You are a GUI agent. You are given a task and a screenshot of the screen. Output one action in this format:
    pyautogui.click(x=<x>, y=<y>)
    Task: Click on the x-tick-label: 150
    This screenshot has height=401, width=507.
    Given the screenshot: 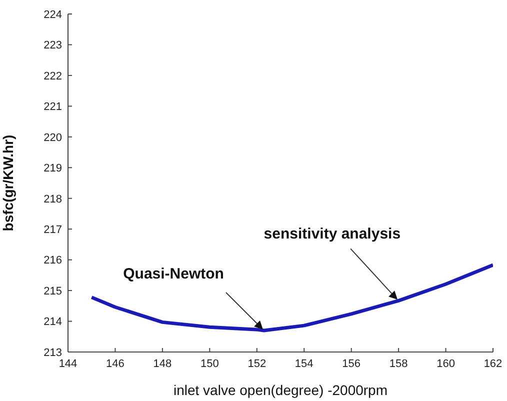 What is the action you would take?
    pyautogui.click(x=209, y=364)
    